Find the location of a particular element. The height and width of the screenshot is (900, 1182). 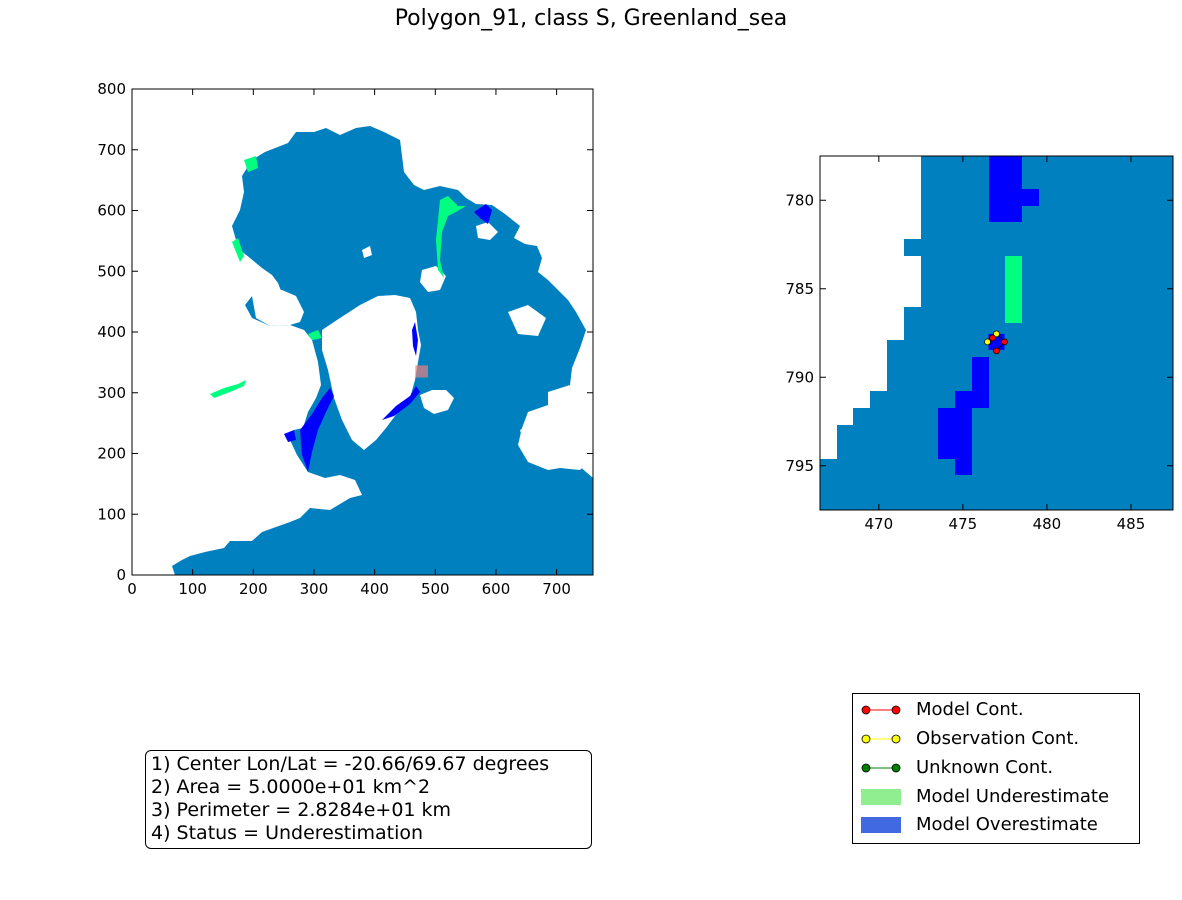

svalbard-land is located at coordinates (437, 402).